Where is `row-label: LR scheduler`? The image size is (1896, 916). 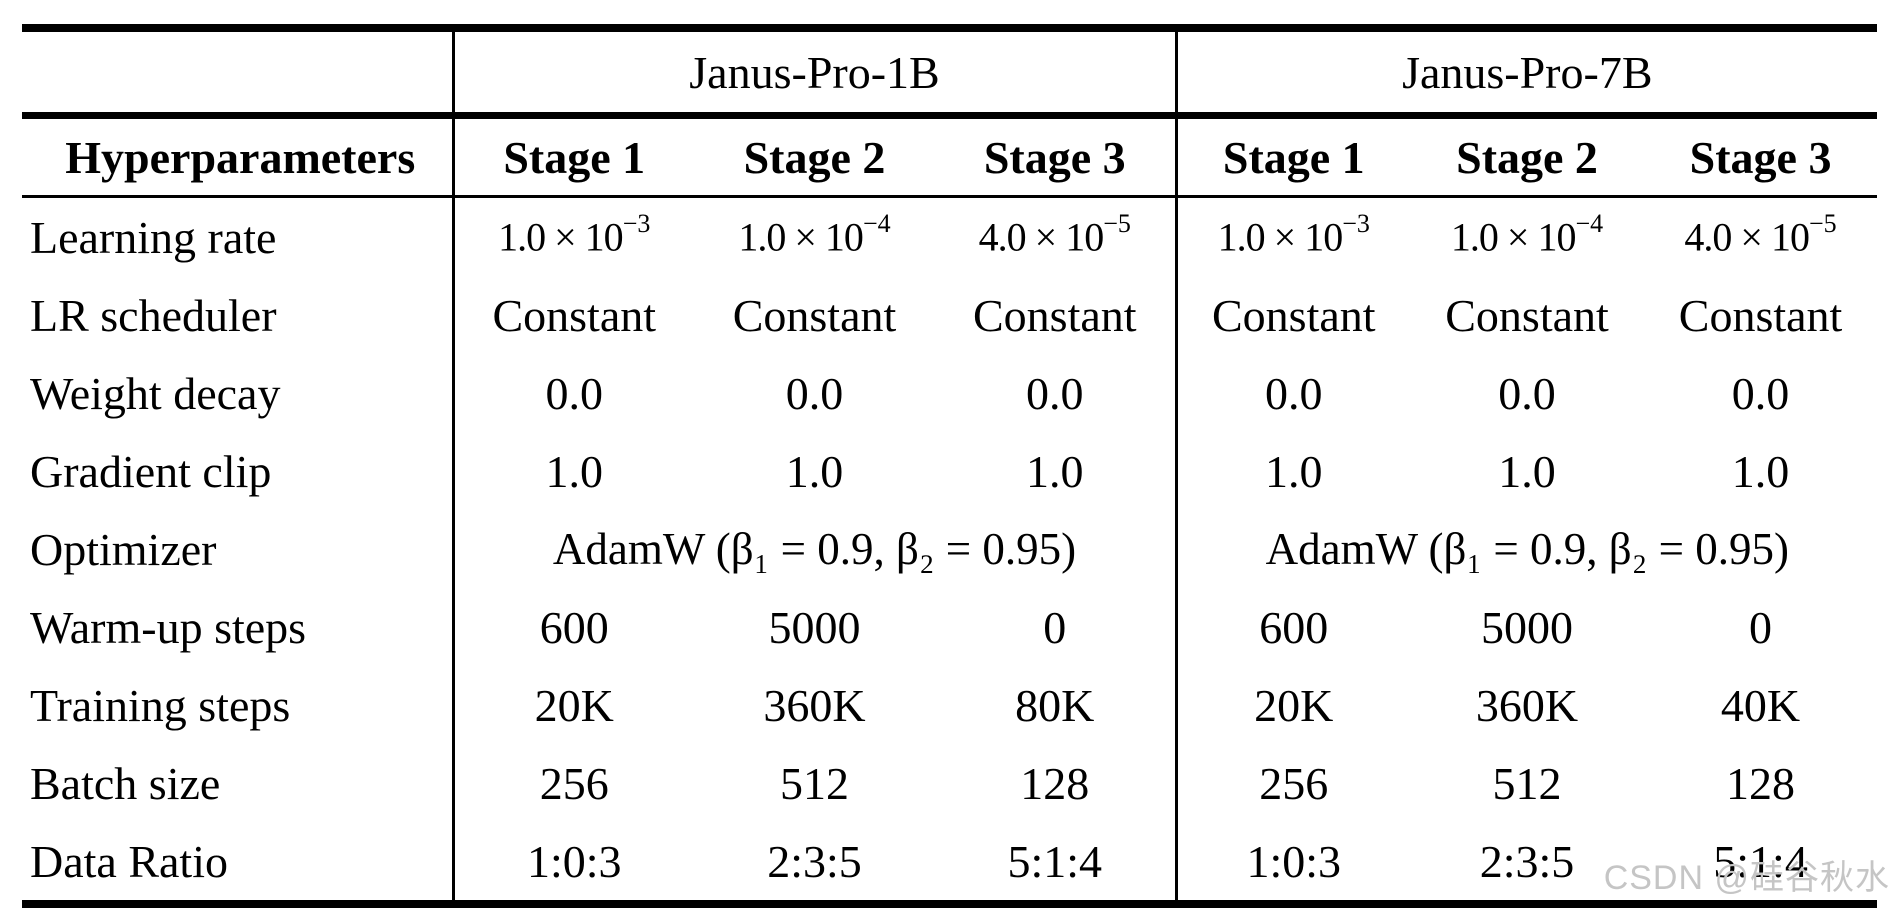 row-label: LR scheduler is located at coordinates (153, 315).